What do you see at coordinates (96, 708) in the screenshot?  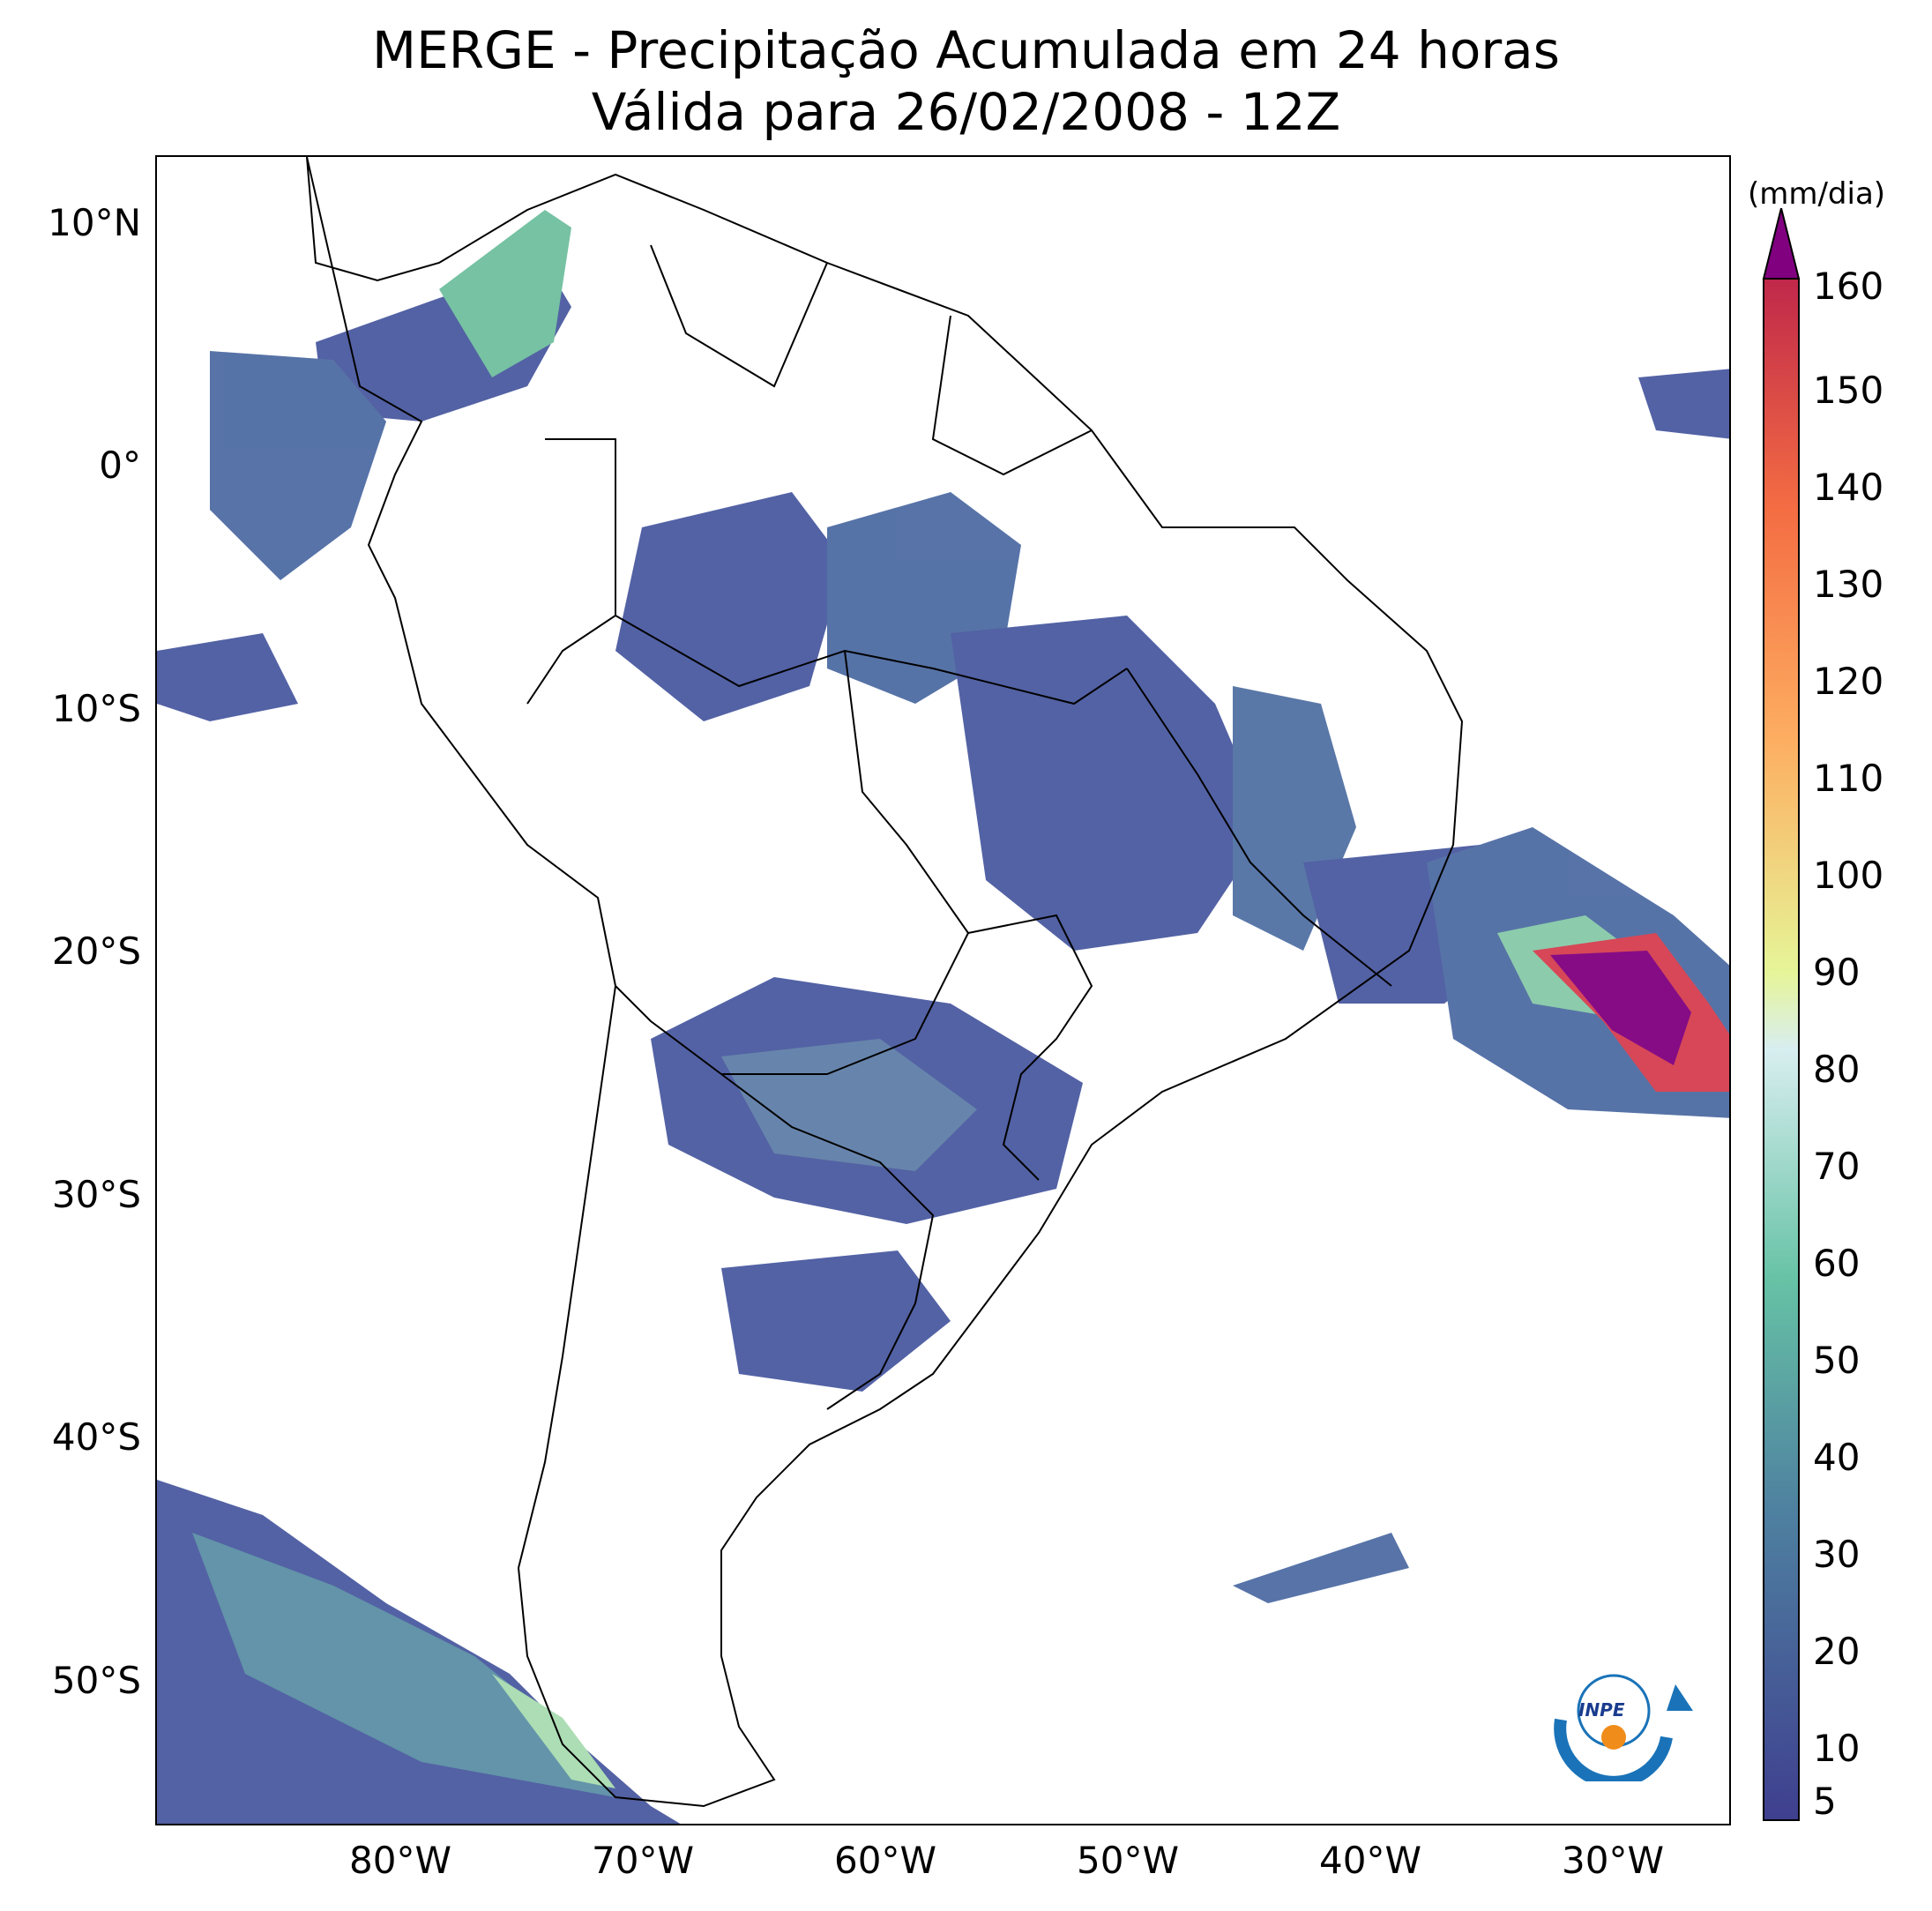 I see `lat-label-10S: 10°S` at bounding box center [96, 708].